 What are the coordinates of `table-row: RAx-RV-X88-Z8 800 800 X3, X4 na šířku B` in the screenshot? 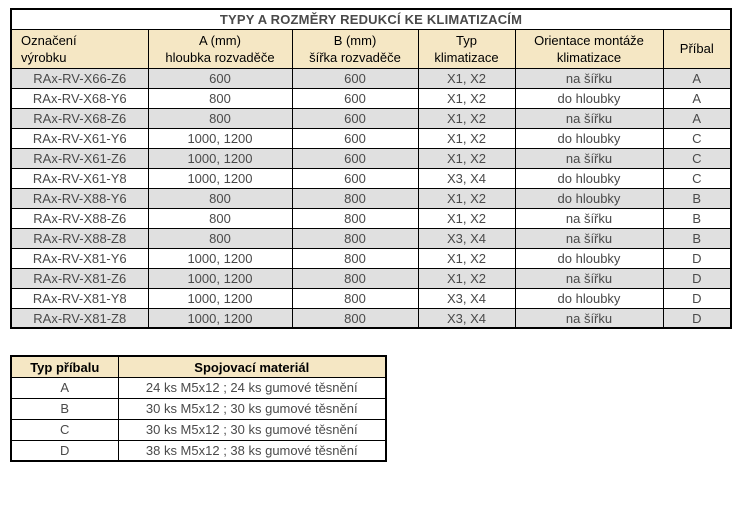 It's located at (371, 238).